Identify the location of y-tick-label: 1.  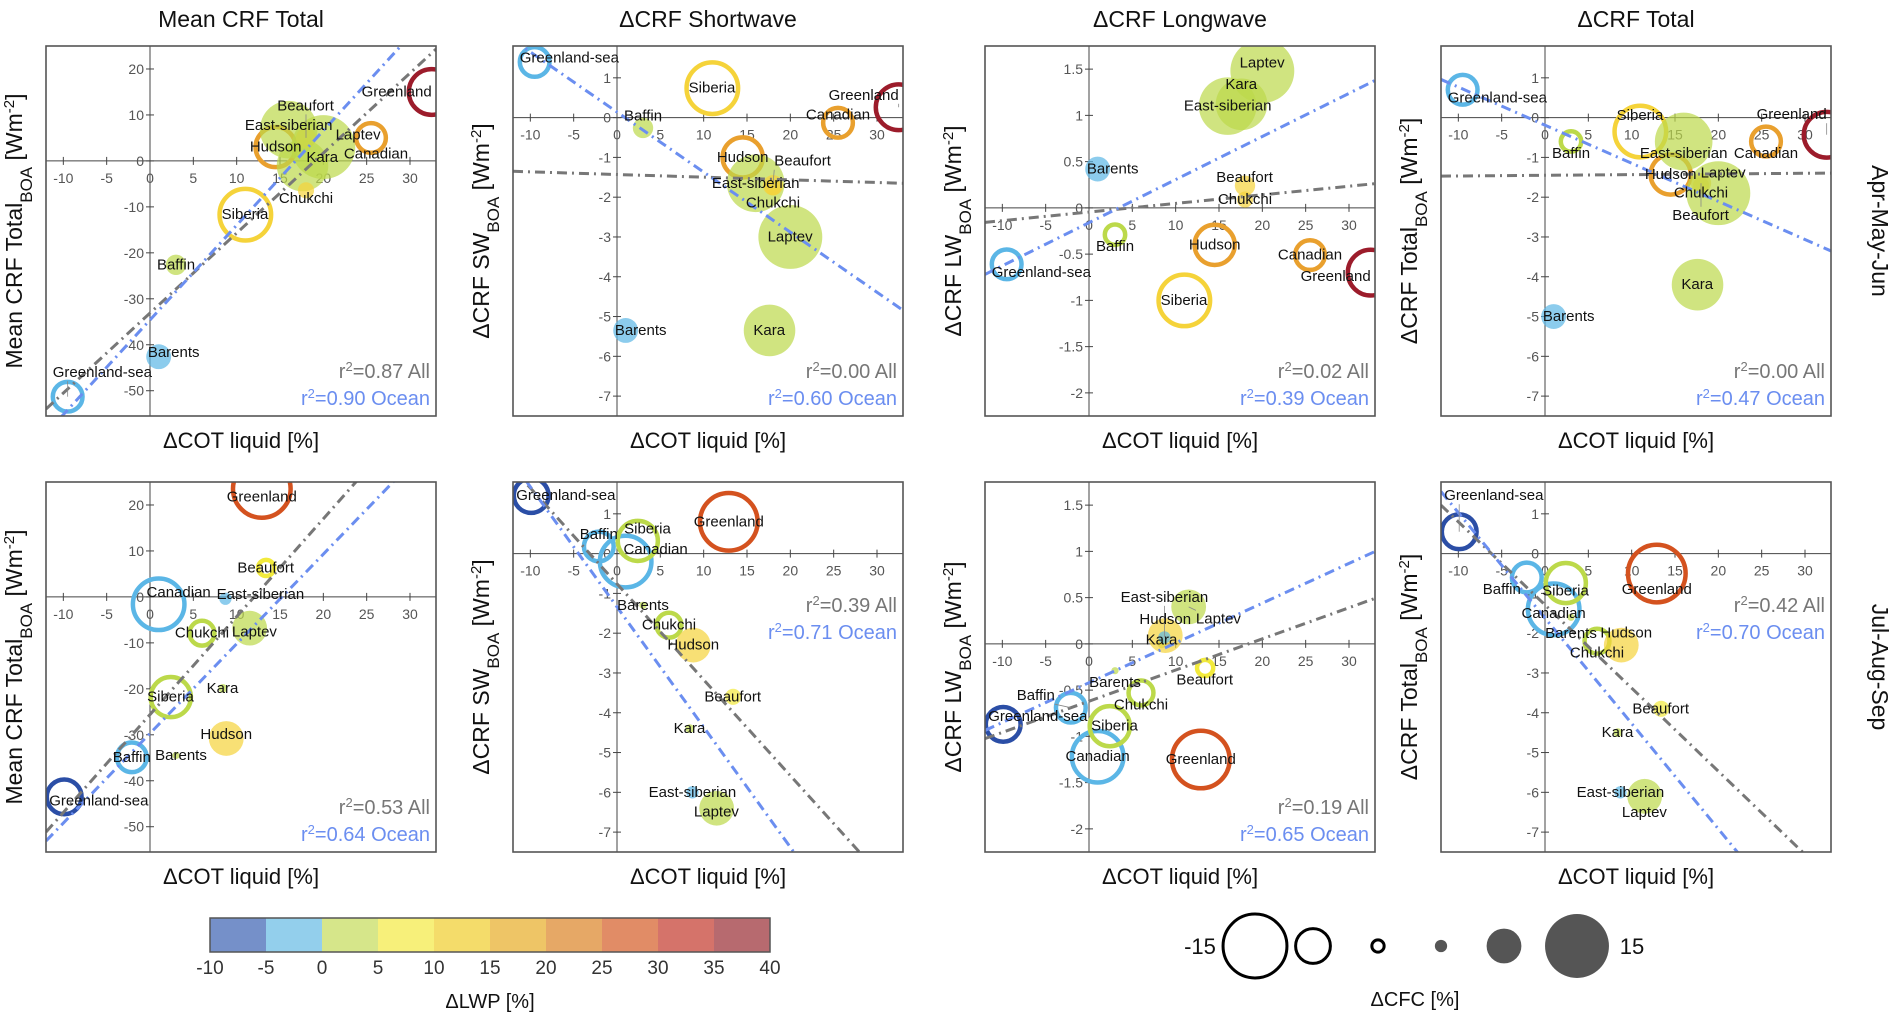
(1079, 115).